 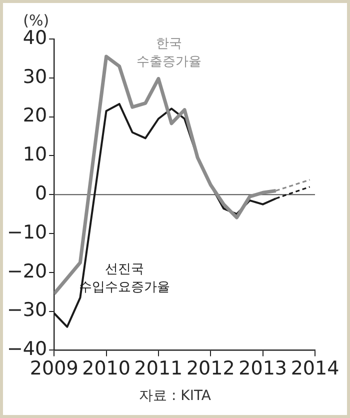 I want to click on x-tick-label: 2009, so click(x=54, y=369).